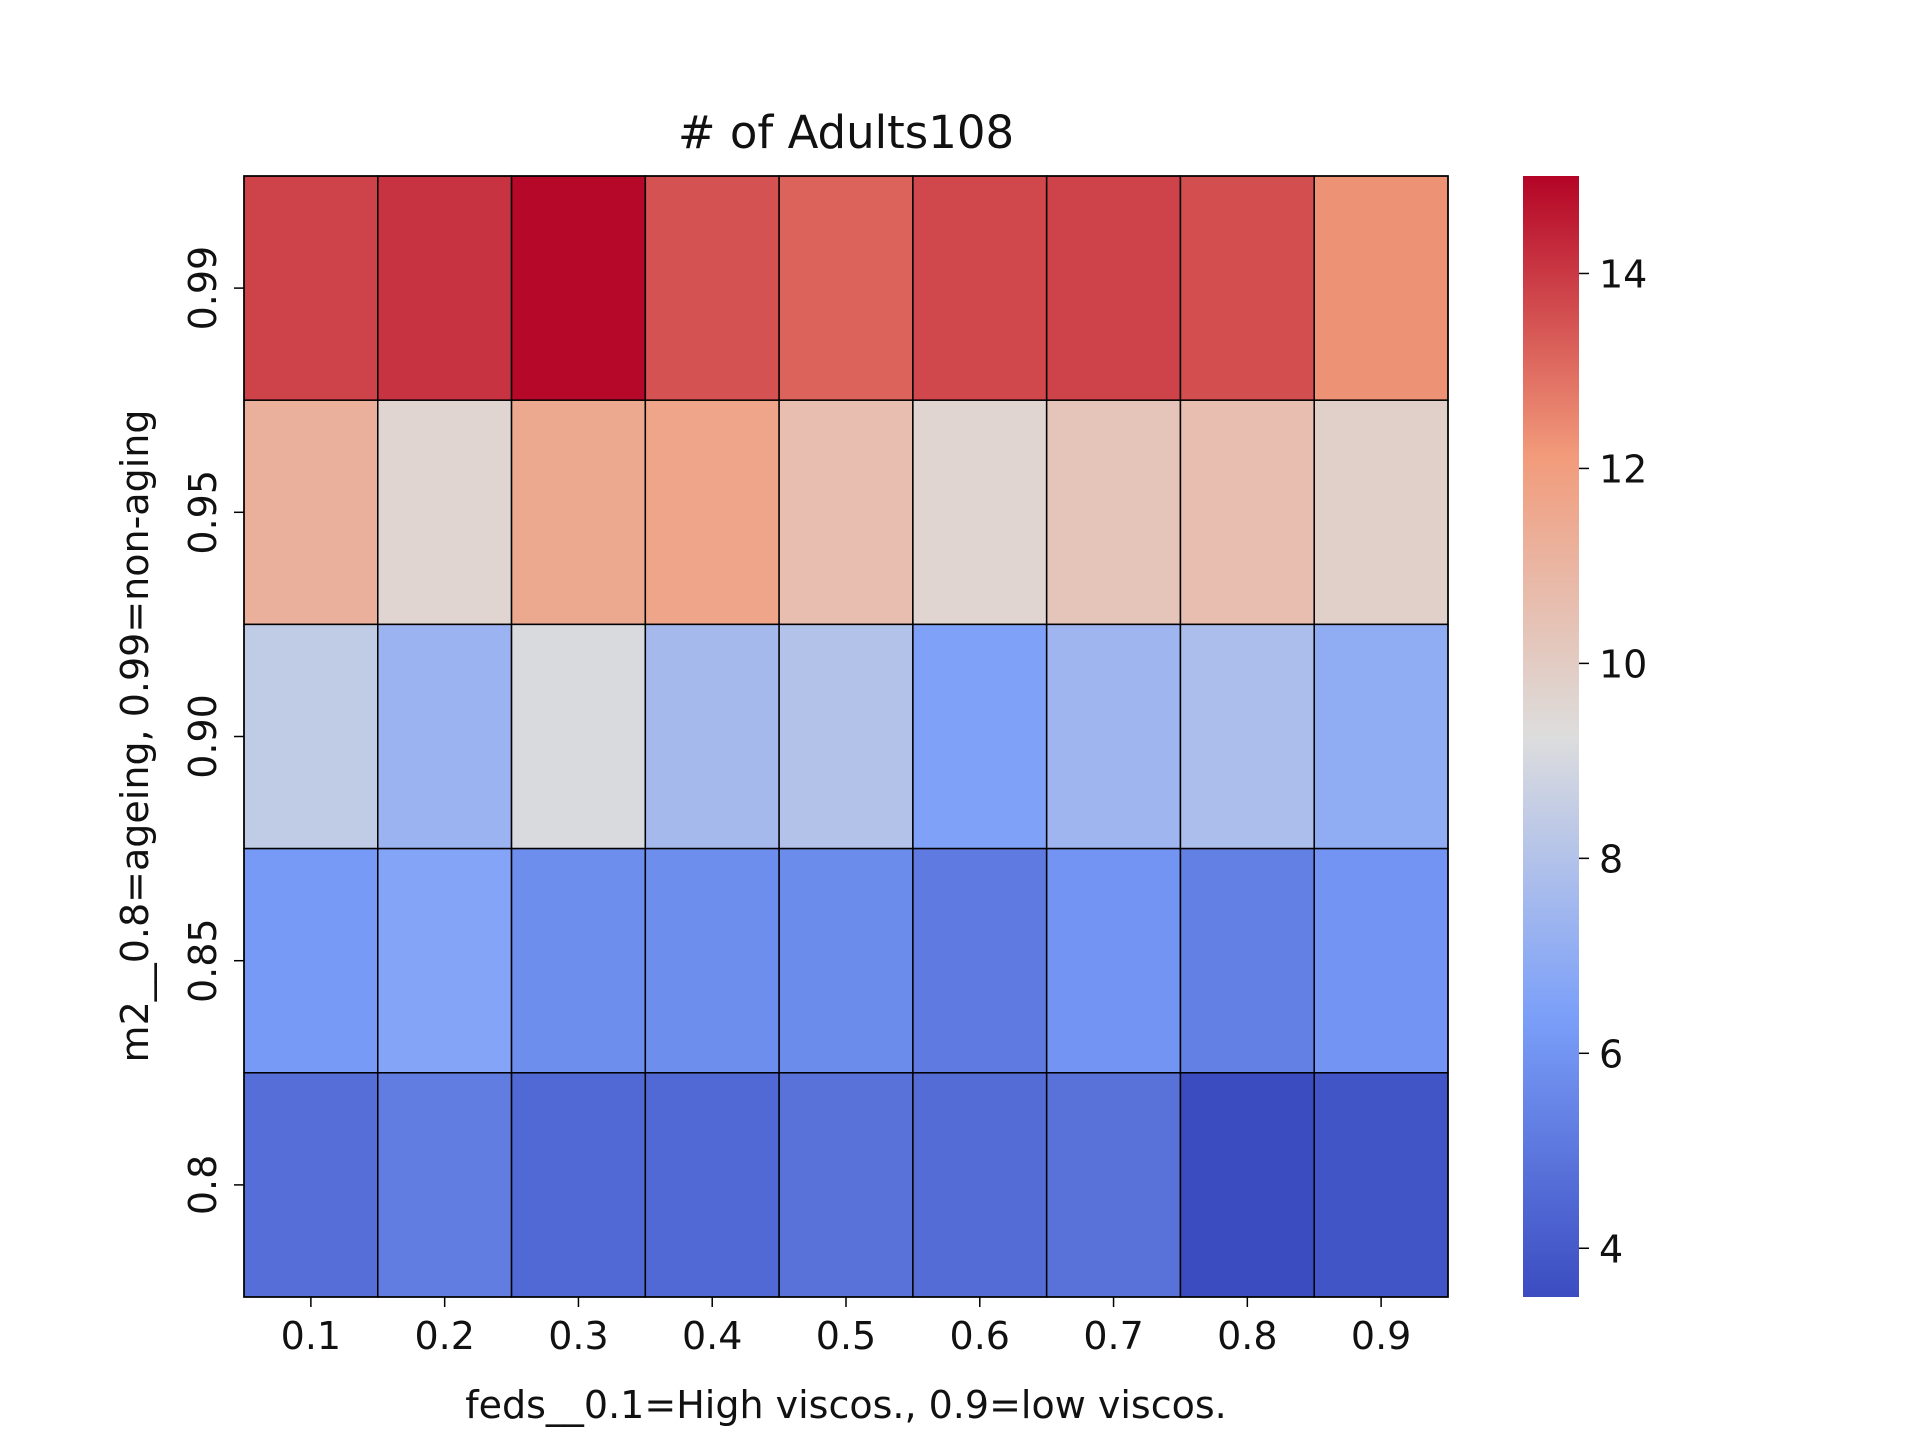  Describe the element at coordinates (203, 288) in the screenshot. I see `y-tick-label: 0.99` at that location.